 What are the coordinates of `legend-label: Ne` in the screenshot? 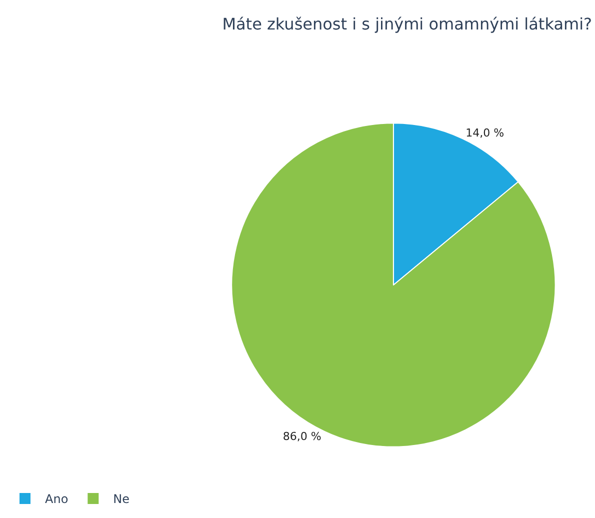 It's located at (121, 499).